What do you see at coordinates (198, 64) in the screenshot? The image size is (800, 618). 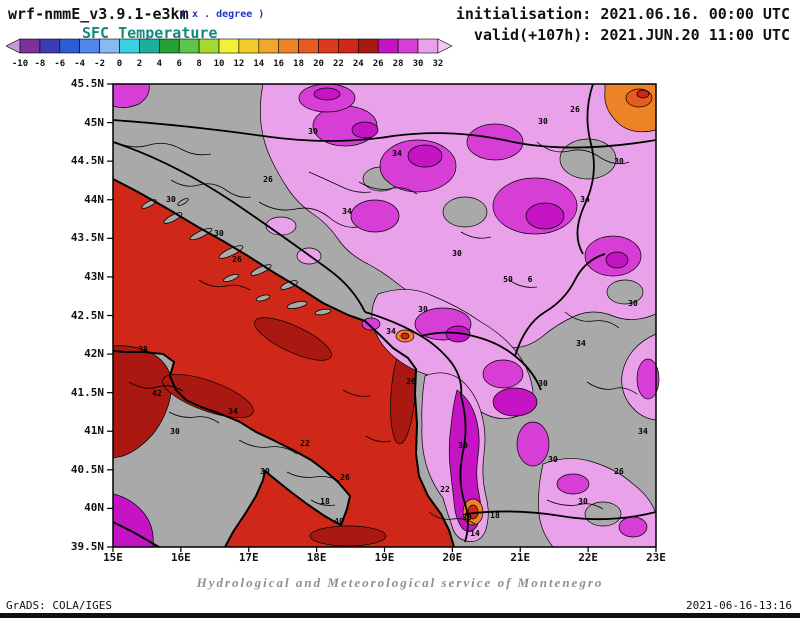 I see `svg-text: 8` at bounding box center [198, 64].